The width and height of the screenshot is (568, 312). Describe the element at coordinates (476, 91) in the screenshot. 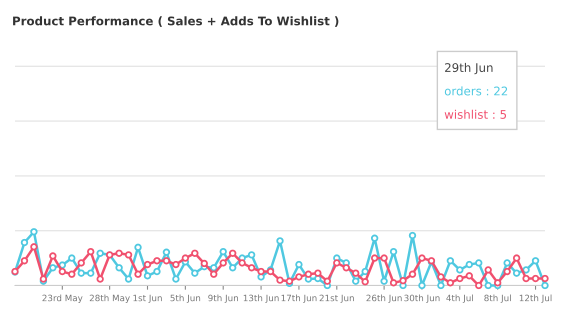

I see `text: orders : 22` at that location.